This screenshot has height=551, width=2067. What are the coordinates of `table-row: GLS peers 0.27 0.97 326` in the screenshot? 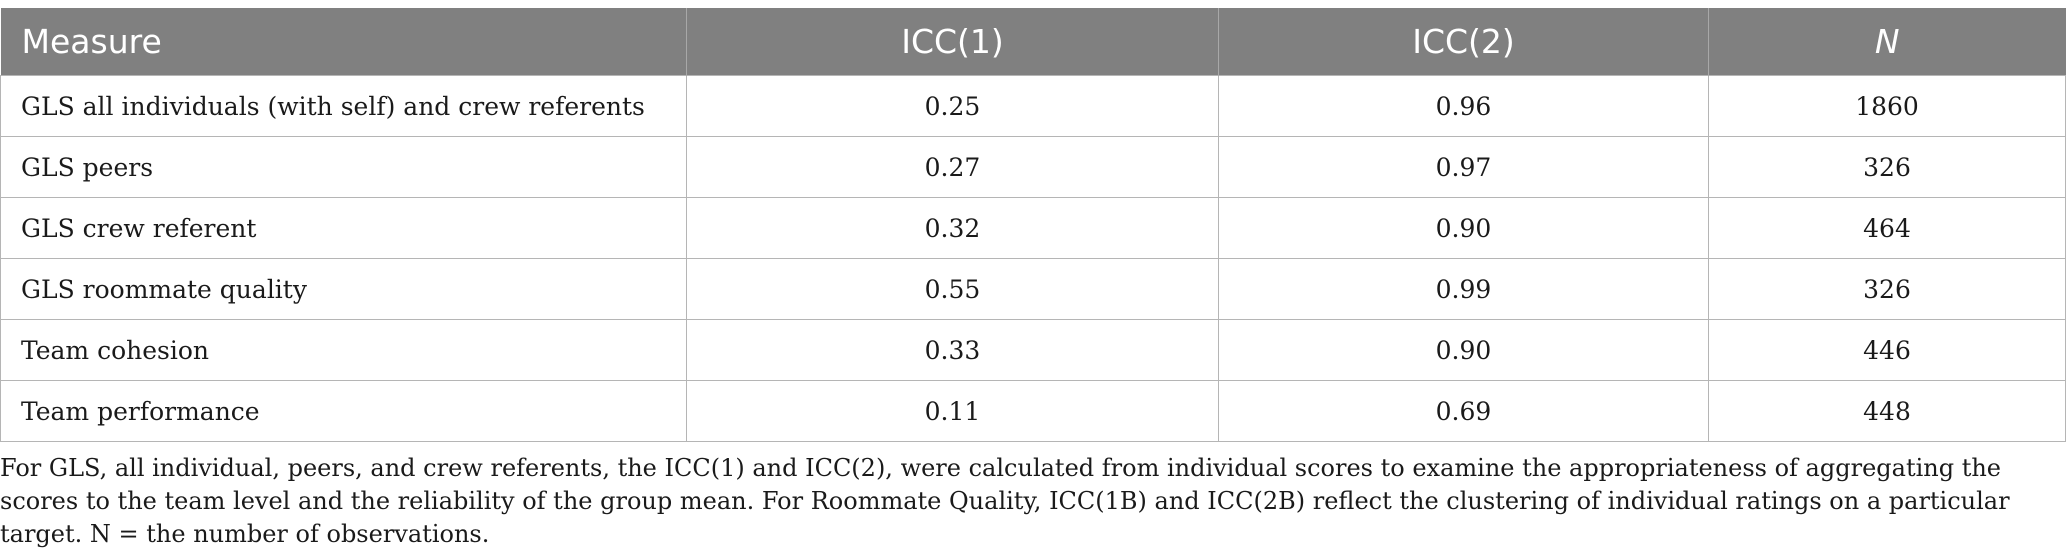 It's located at (1033, 167).